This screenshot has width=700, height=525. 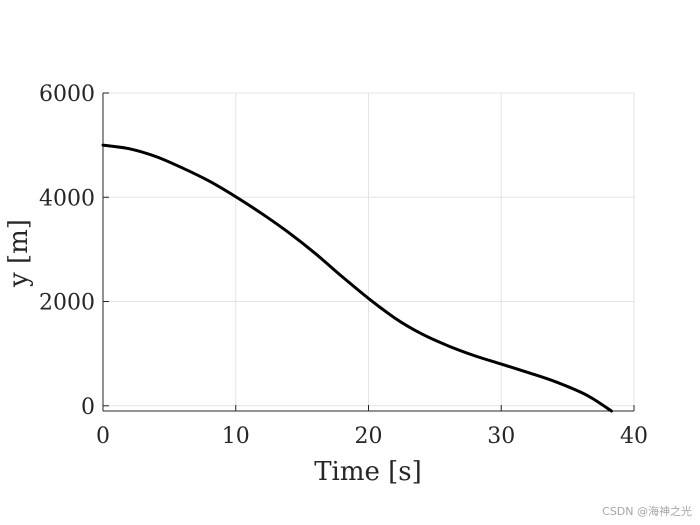 What do you see at coordinates (67, 303) in the screenshot?
I see `y-tick-label: 2000` at bounding box center [67, 303].